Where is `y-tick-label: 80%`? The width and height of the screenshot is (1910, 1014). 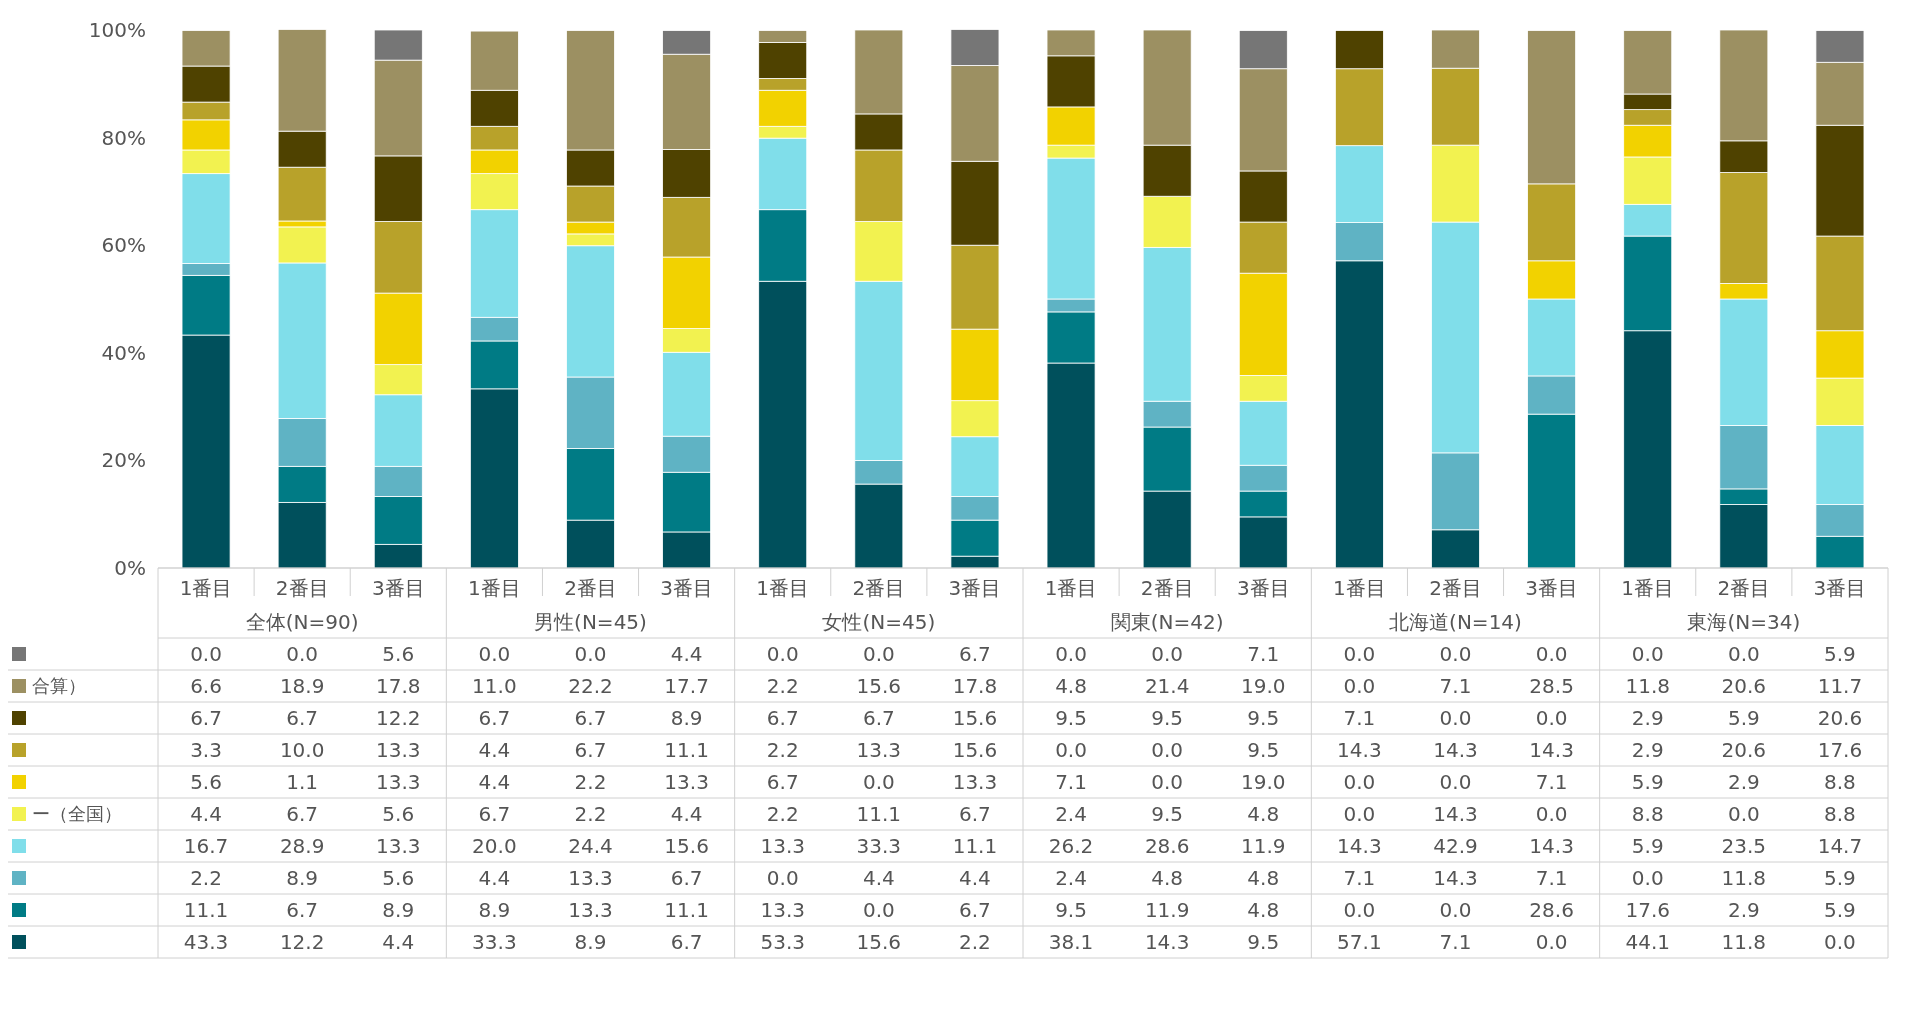
y-tick-label: 80% is located at coordinates (123, 137).